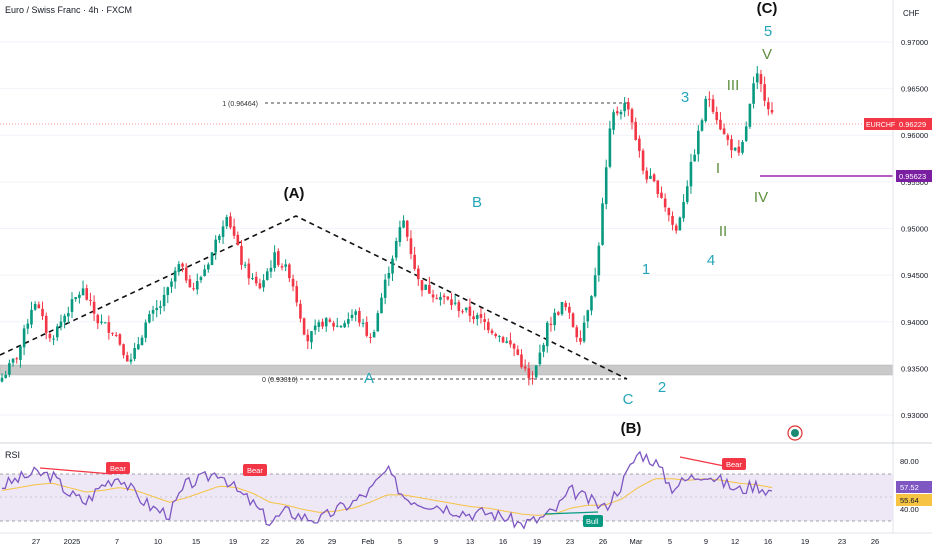 The image size is (932, 550). Describe the element at coordinates (117, 541) in the screenshot. I see `time-tick-label: 7` at that location.